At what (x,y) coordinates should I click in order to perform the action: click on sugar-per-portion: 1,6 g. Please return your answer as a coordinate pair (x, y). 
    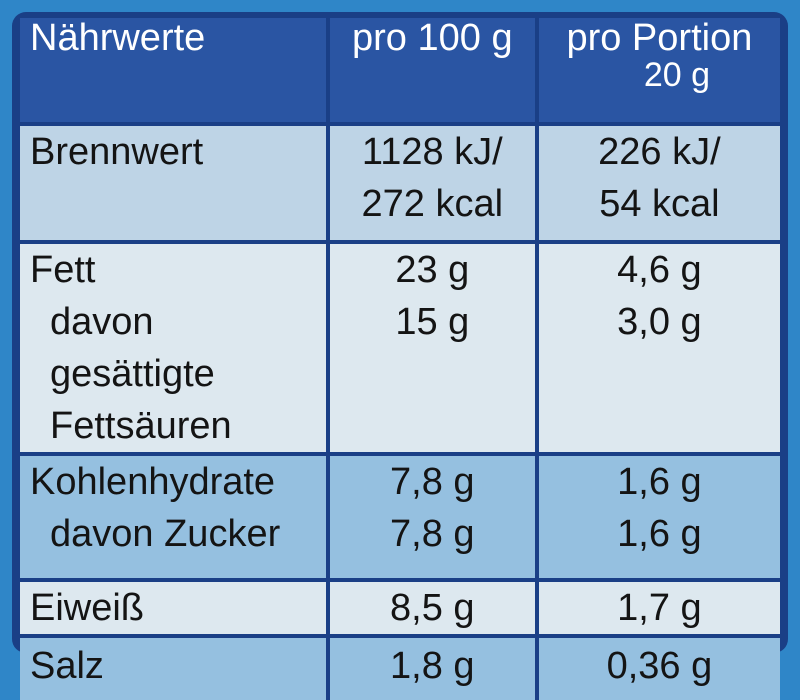
    Looking at the image, I should click on (659, 534).